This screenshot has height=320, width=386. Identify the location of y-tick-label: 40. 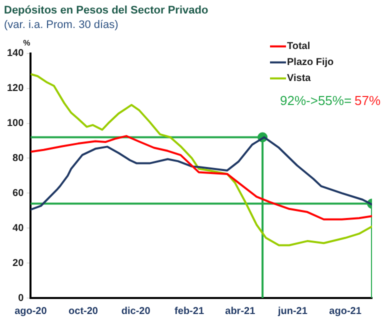
(18, 228).